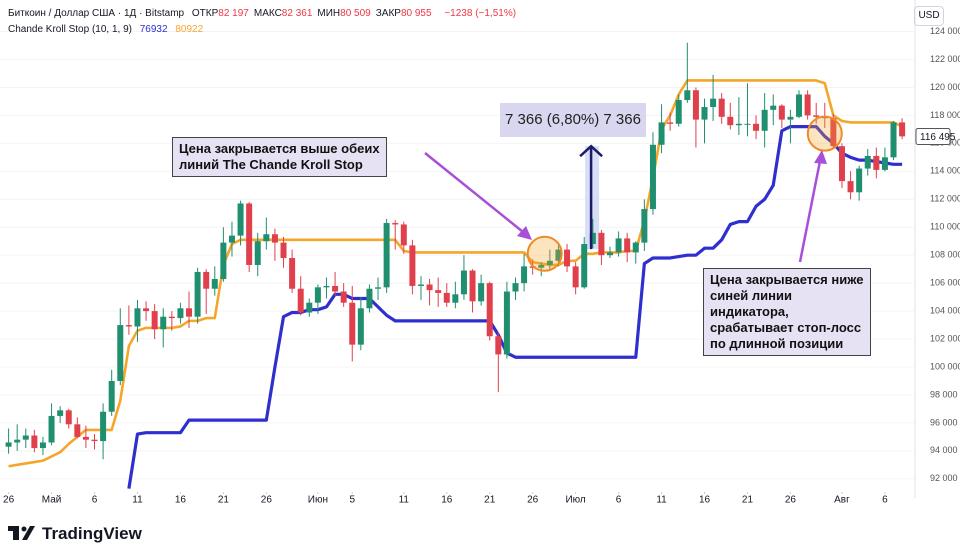 The image size is (960, 553). What do you see at coordinates (279, 148) in the screenshot?
I see `annotation-line: Цена закрывается выше обеих` at bounding box center [279, 148].